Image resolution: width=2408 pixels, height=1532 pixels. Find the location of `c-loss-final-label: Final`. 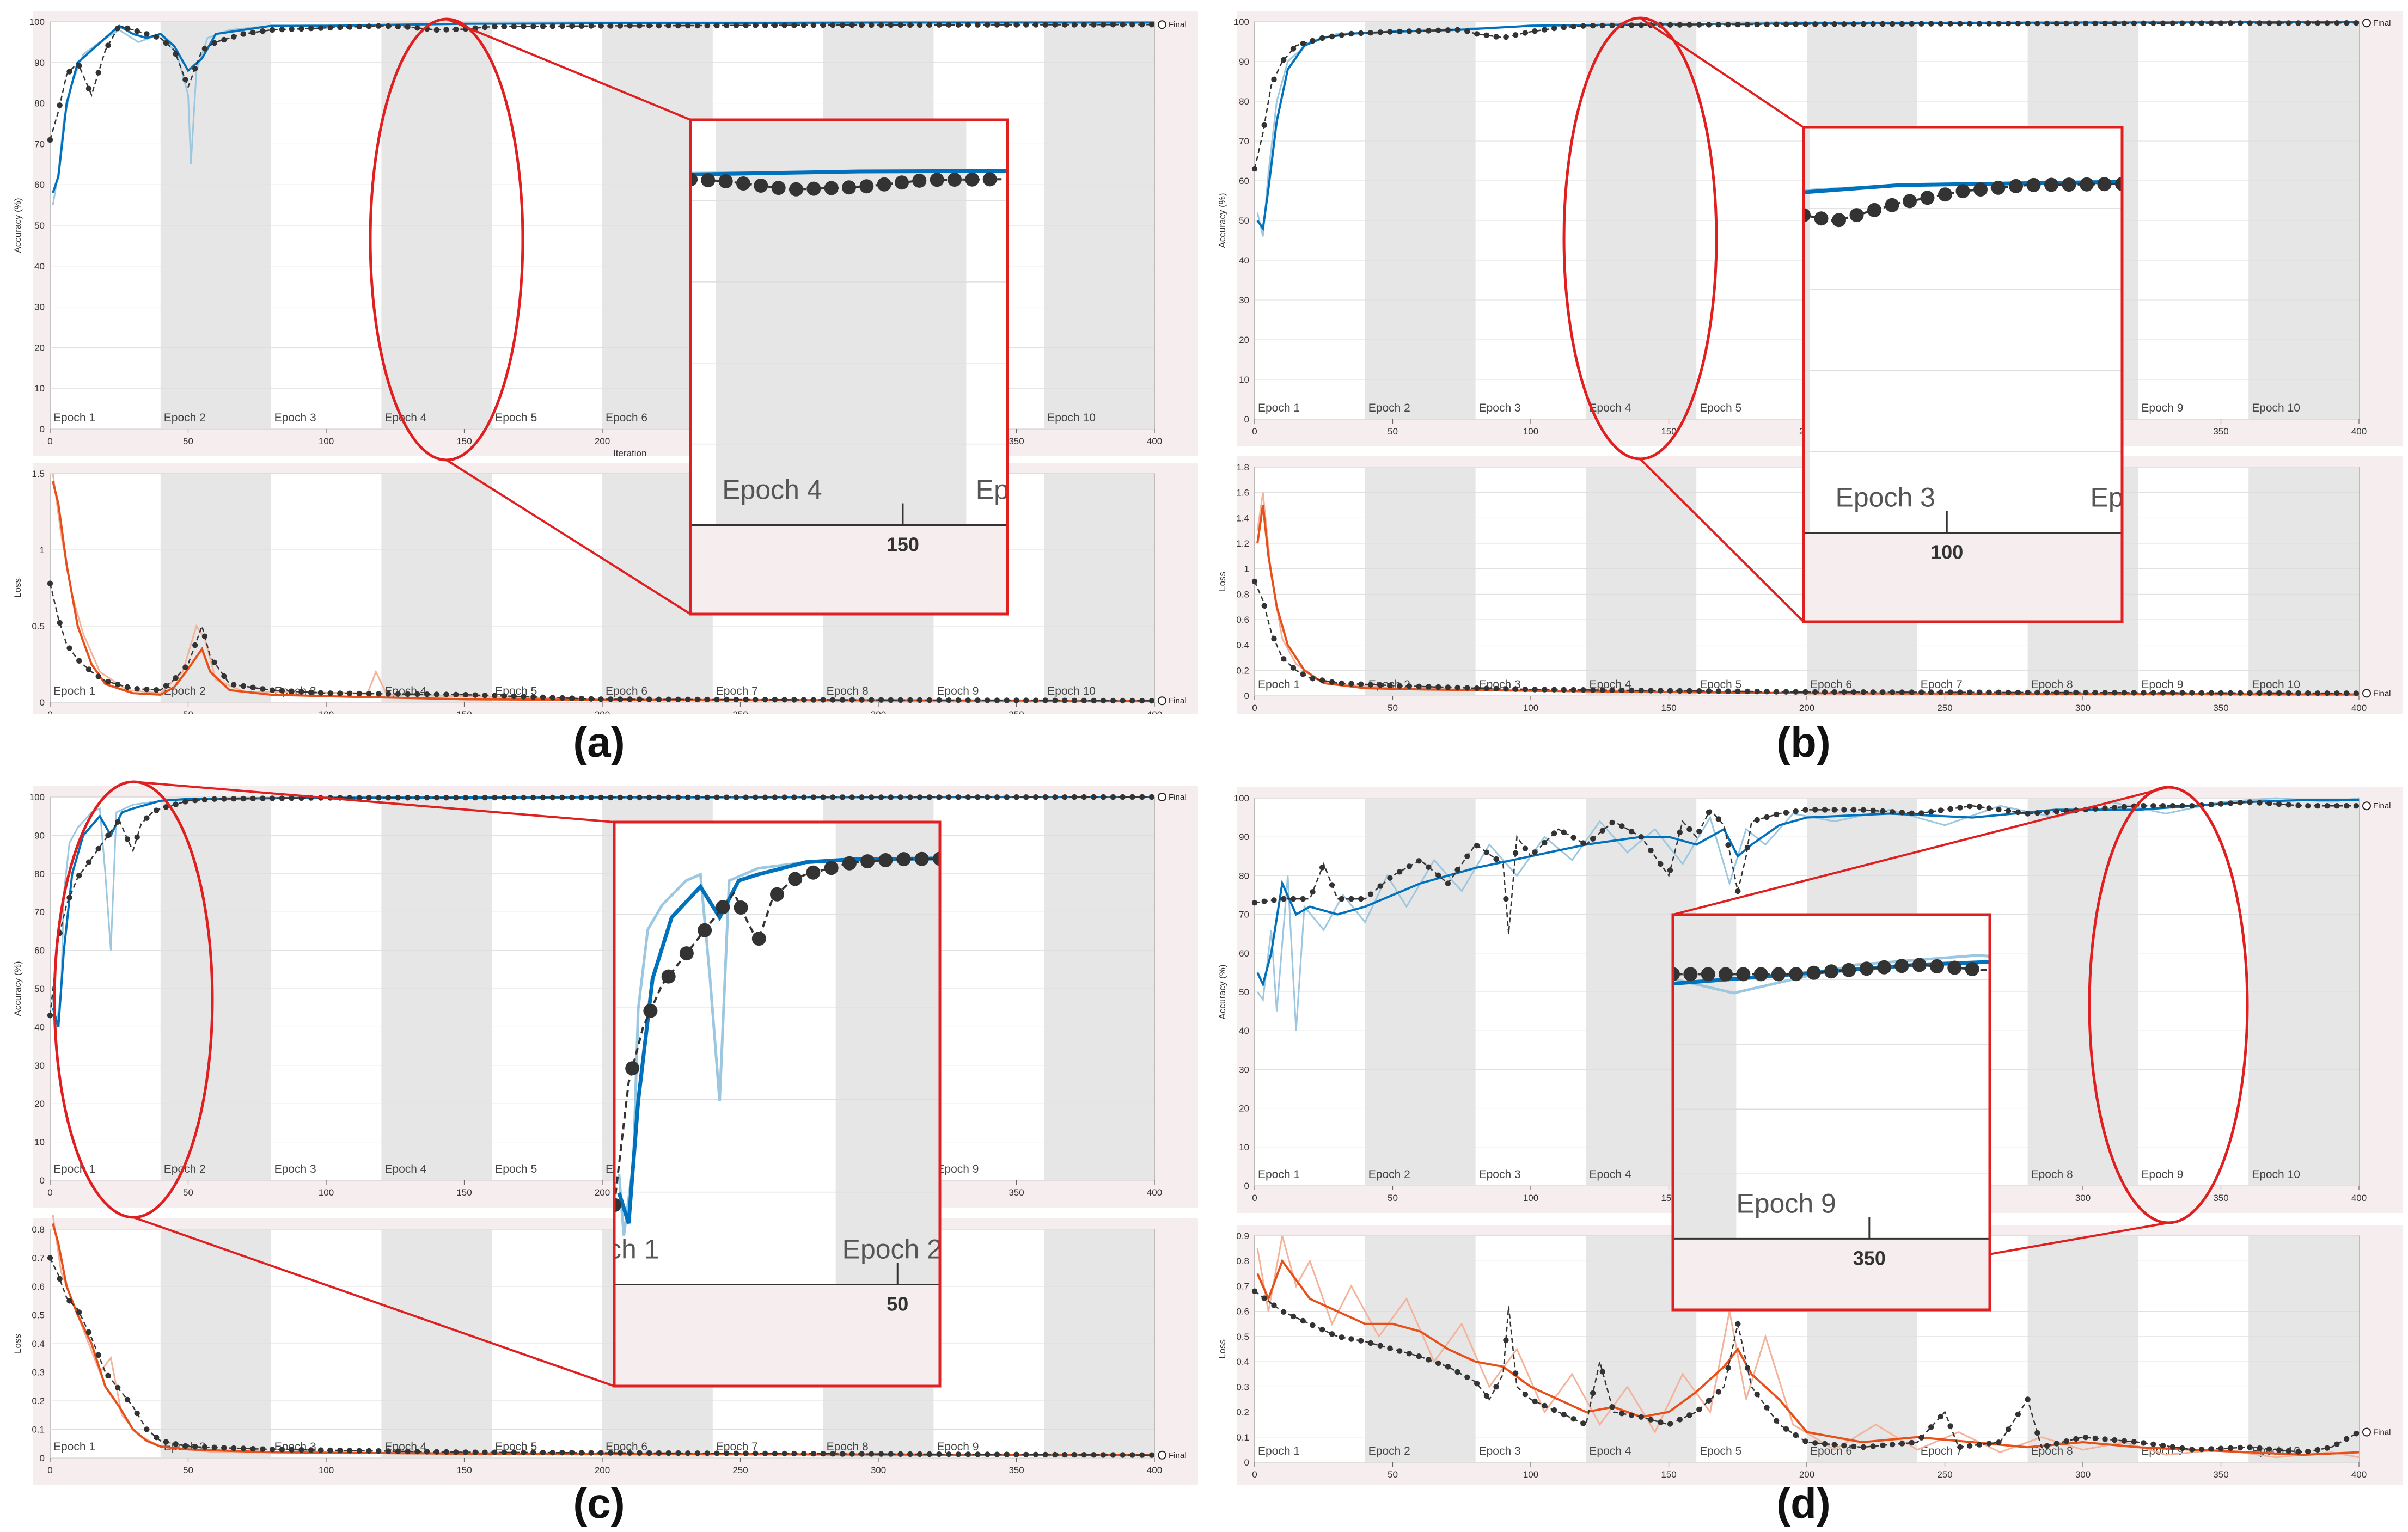

c-loss-final-label: Final is located at coordinates (1178, 1455).